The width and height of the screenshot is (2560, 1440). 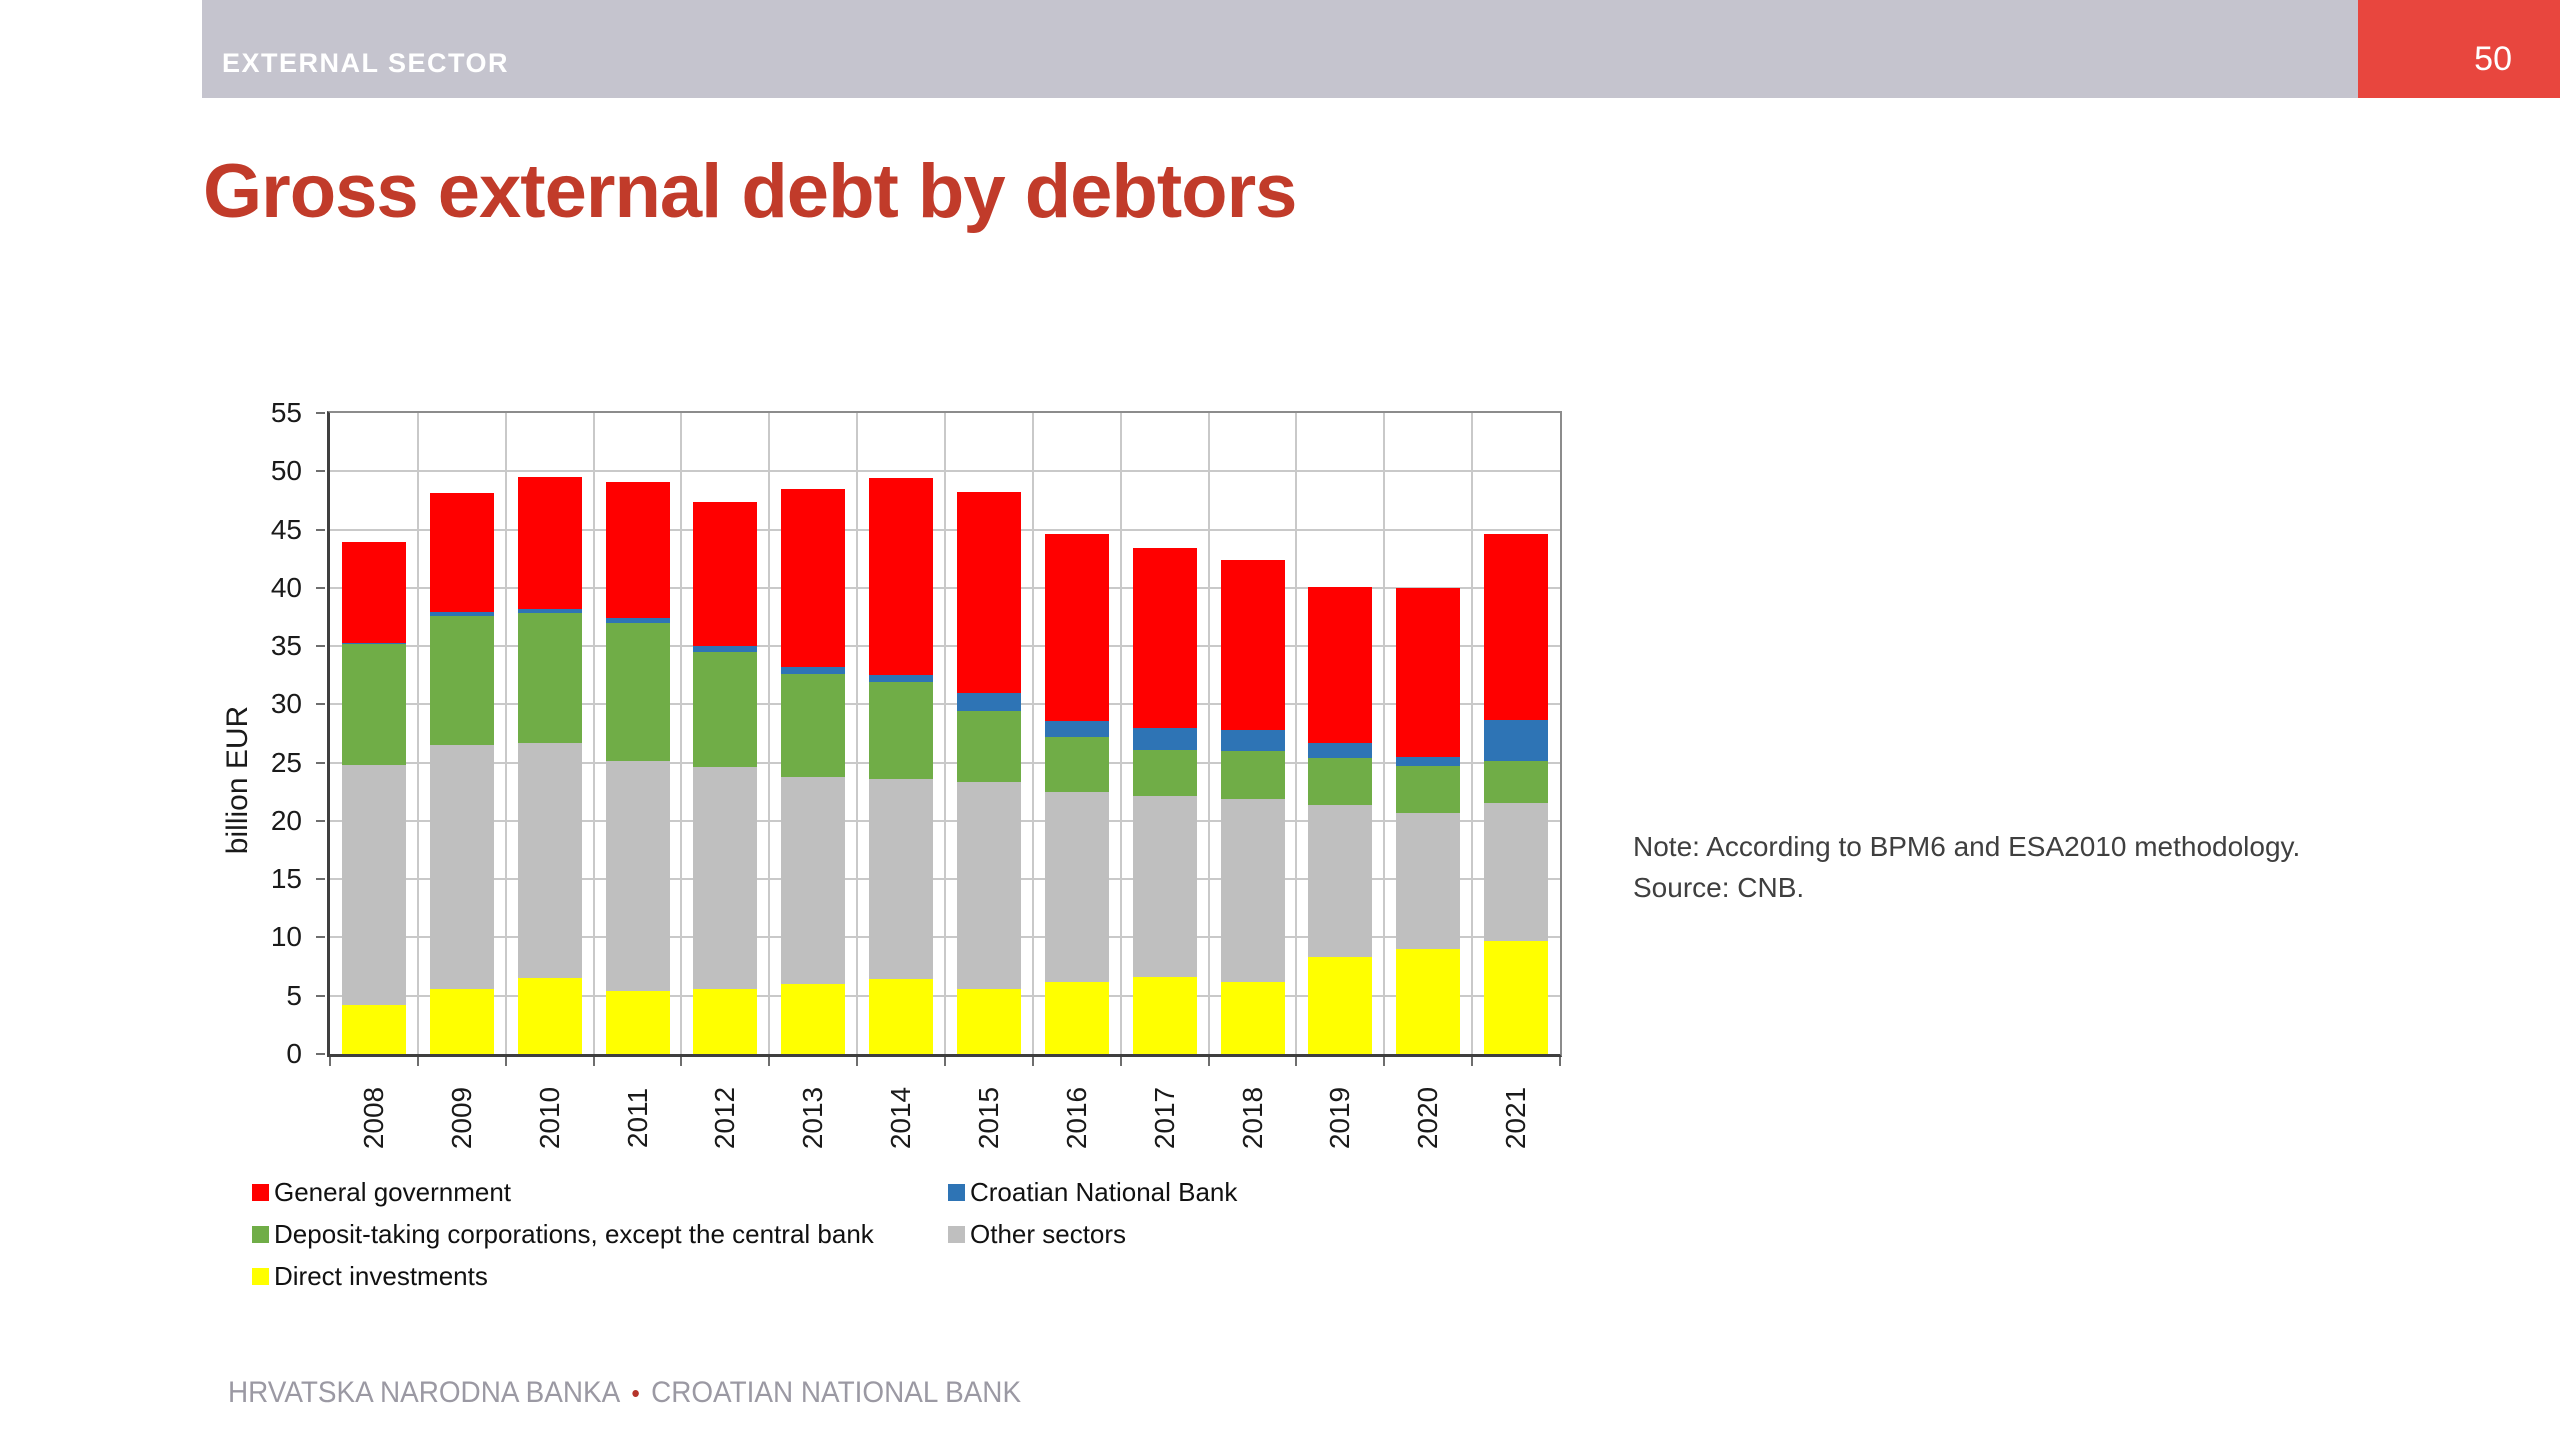 I want to click on y-tick-label: 0, so click(x=294, y=1053).